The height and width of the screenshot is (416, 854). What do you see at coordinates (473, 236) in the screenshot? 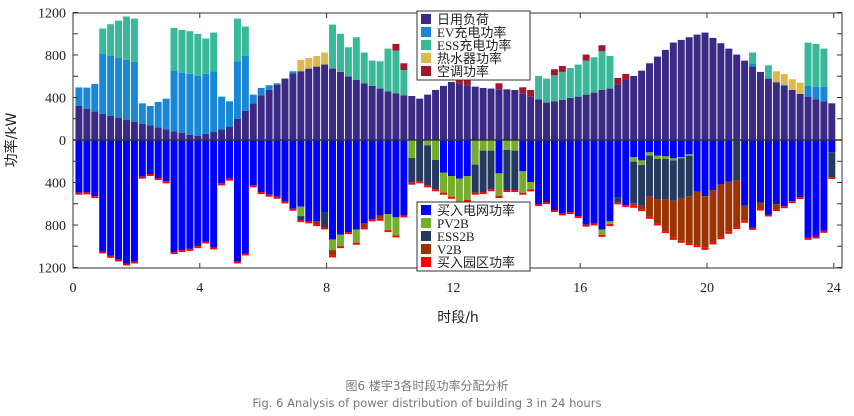
I see `legend-box` at bounding box center [473, 236].